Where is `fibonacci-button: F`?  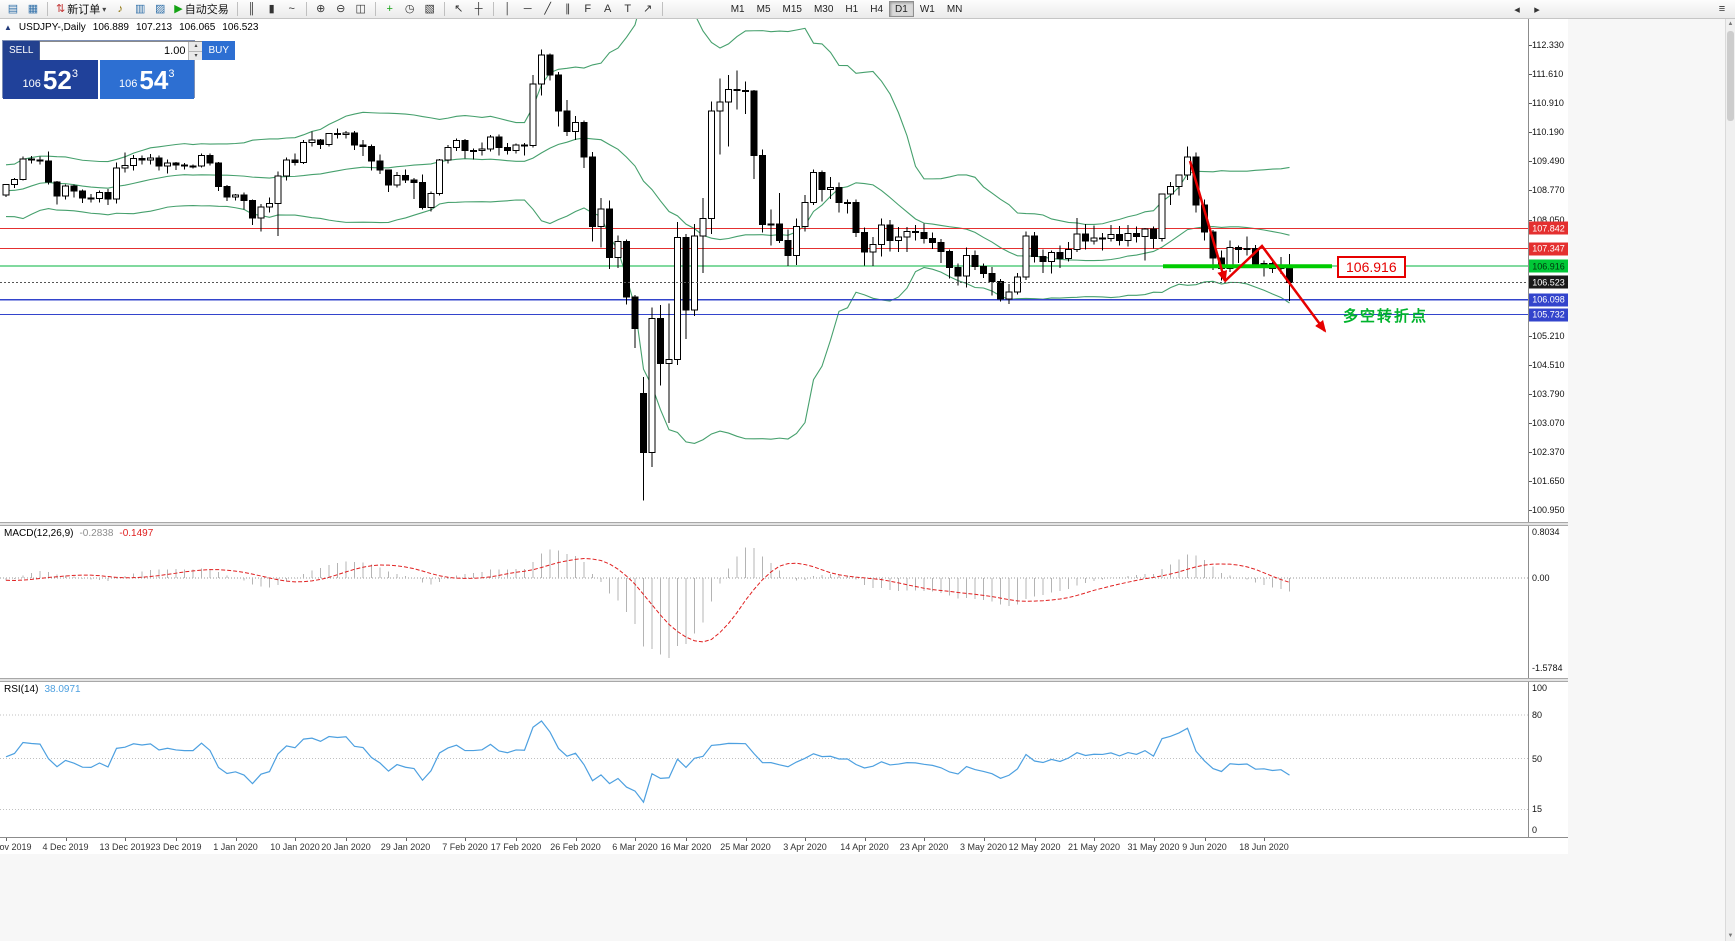 fibonacci-button: F is located at coordinates (588, 9).